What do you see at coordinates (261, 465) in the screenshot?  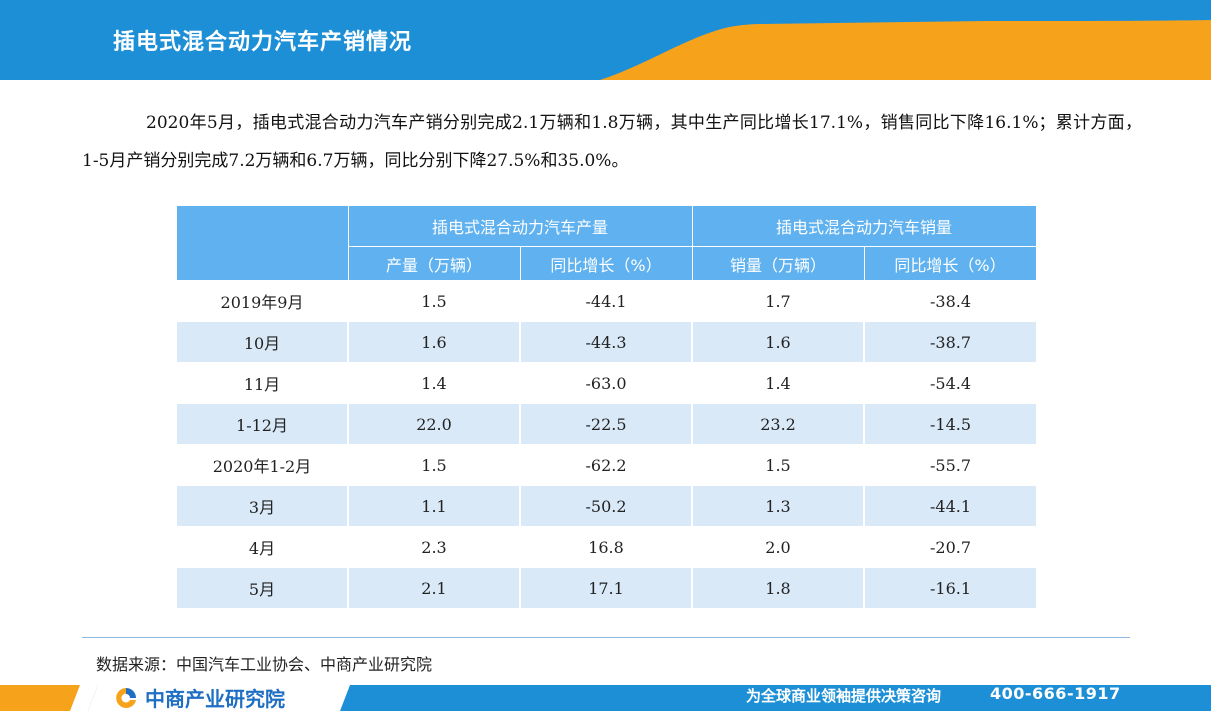 I see `period-cell: 2020年1-2月` at bounding box center [261, 465].